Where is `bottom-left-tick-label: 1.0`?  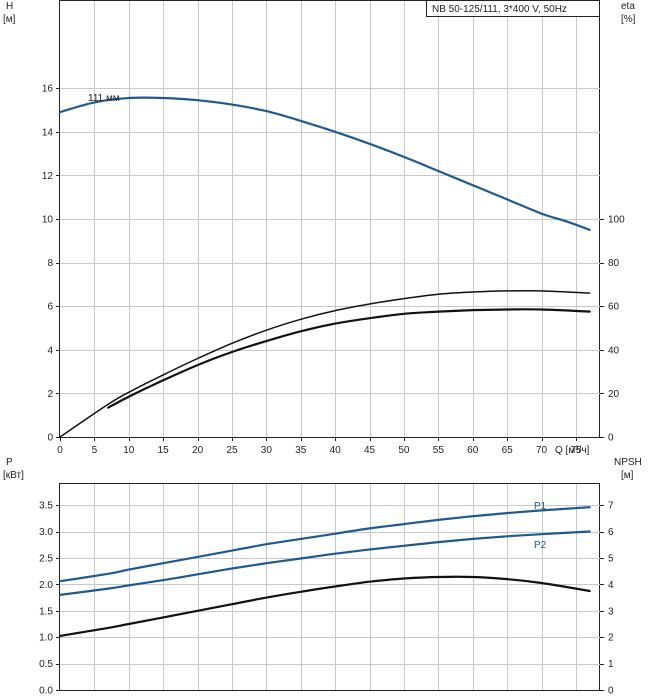
bottom-left-tick-label: 1.0 is located at coordinates (46, 638).